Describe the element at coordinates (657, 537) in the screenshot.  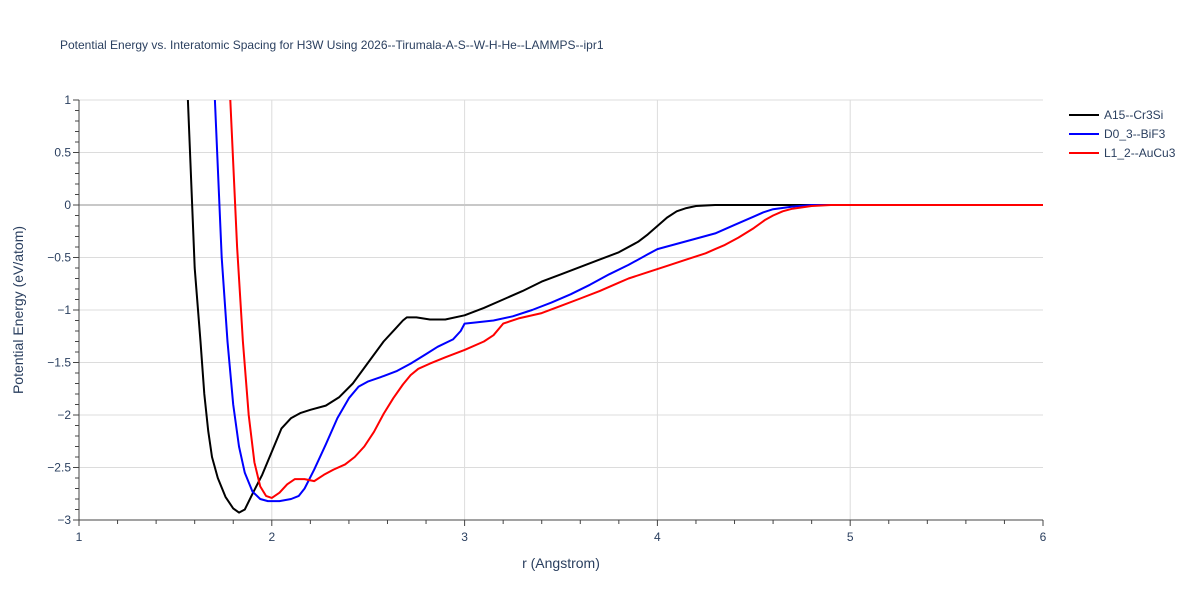
I see `x-tick-label: 4` at that location.